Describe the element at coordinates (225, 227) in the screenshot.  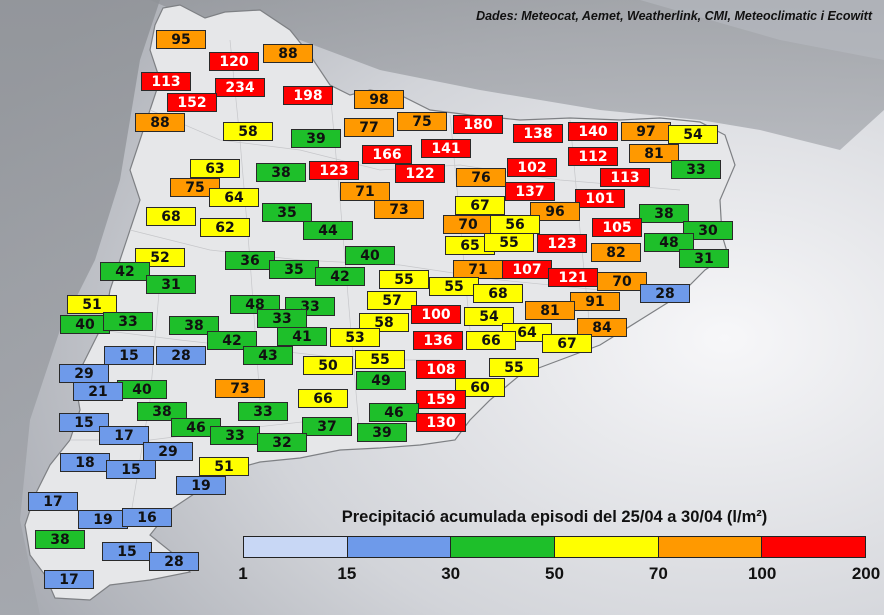
I see `station-precip-label: 62` at that location.